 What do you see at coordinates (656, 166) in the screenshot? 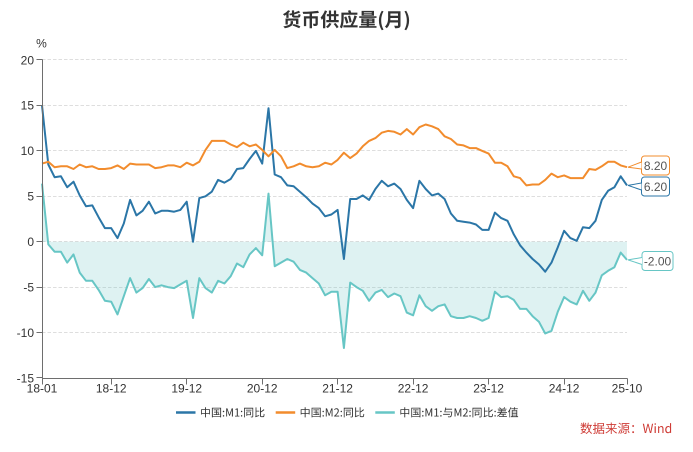
I see `svg-text: 8.20` at bounding box center [656, 166].